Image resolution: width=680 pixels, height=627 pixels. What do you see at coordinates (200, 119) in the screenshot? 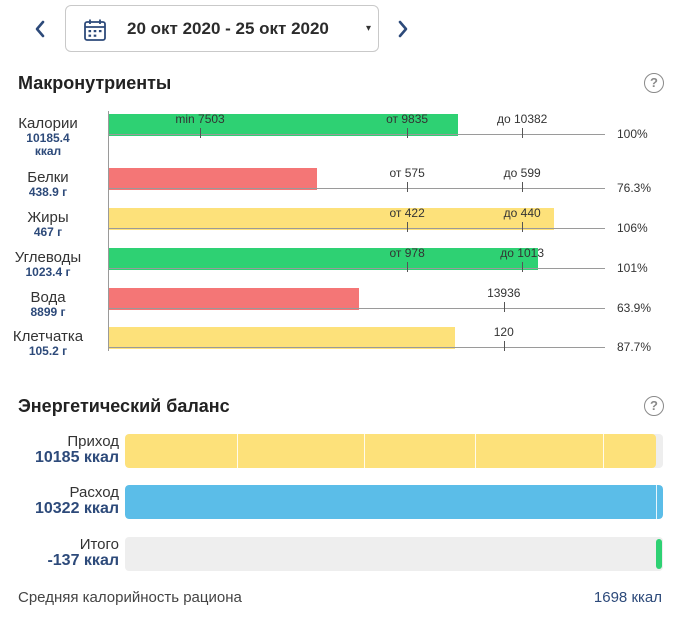
I see `macro-tick-label: min 7503` at bounding box center [200, 119].